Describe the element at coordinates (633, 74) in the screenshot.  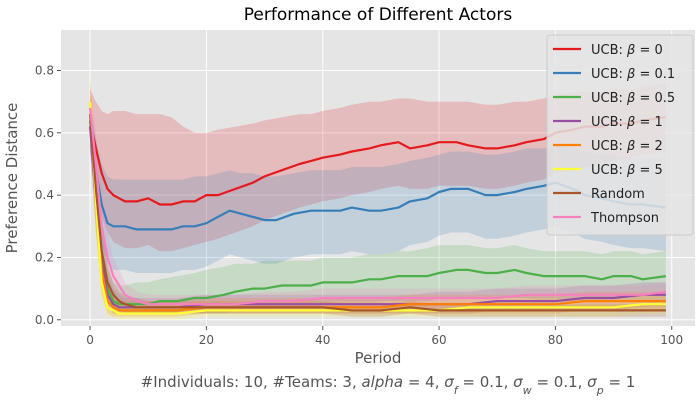
I see `legend-label-ucb-0-1: UCB: β = 0.1` at that location.